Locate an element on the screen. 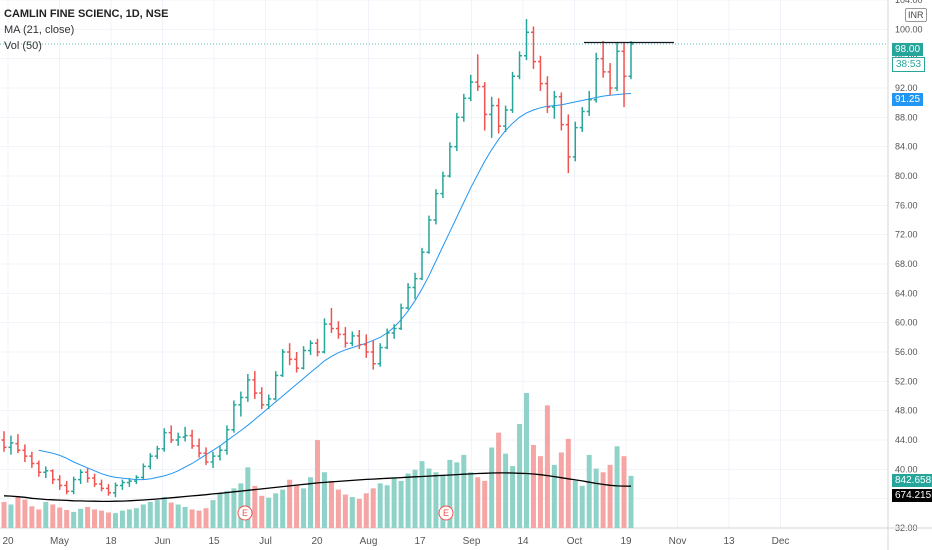  symbol-title: CAMLIN FINE SCIENC, 1D, NSE is located at coordinates (86, 14).